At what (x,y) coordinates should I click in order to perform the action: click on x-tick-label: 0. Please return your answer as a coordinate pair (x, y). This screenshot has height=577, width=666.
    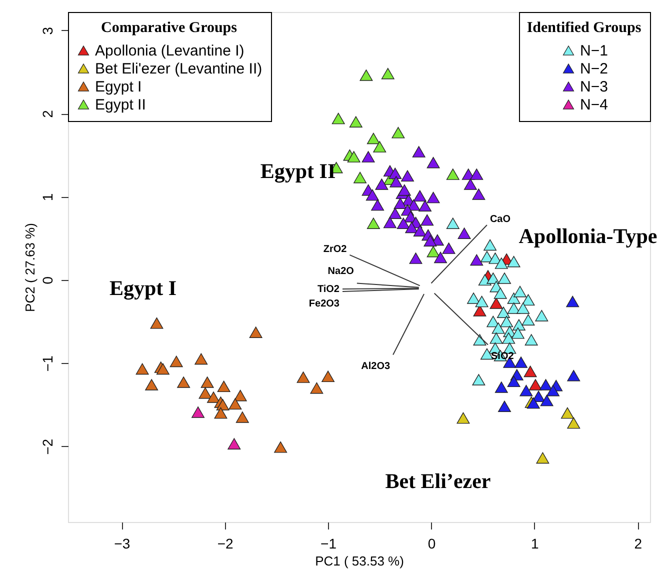
    Looking at the image, I should click on (432, 544).